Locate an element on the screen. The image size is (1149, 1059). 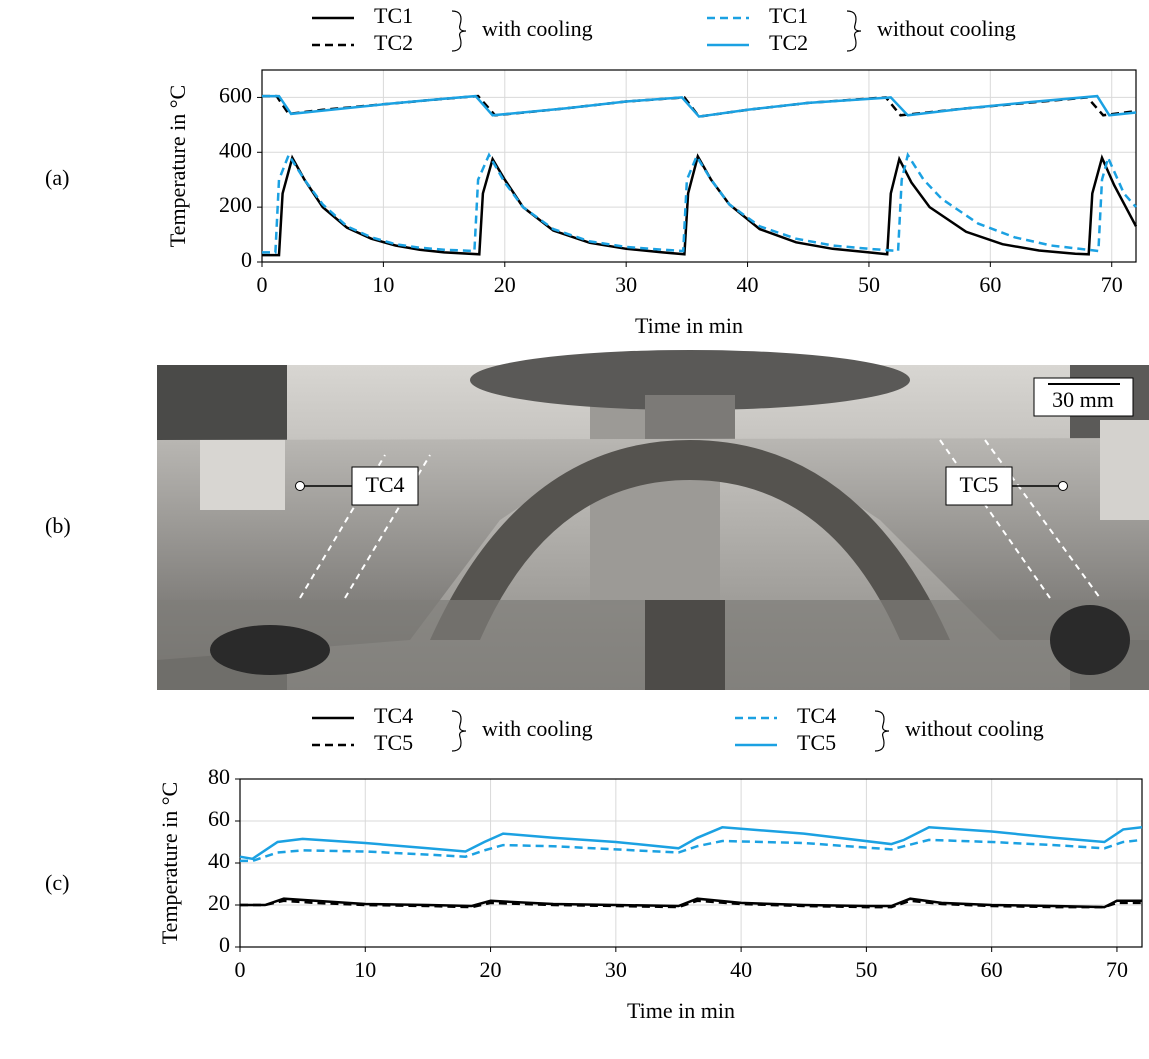
y-tick-label: 80 is located at coordinates (219, 776).